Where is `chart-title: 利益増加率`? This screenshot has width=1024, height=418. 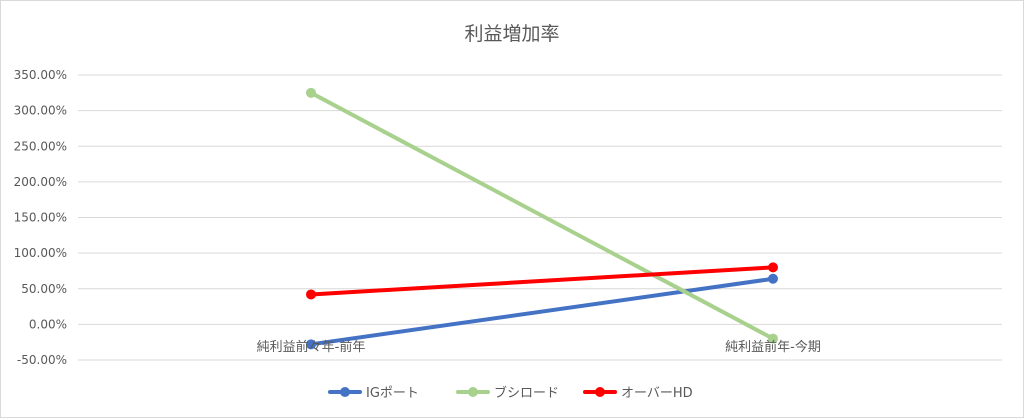
chart-title: 利益増加率 is located at coordinates (511, 34).